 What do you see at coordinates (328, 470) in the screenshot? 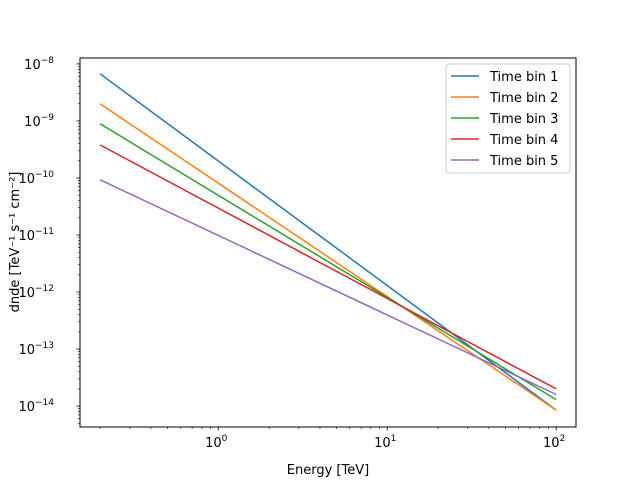
I see `x-axis-label: Energy [TeV]` at bounding box center [328, 470].